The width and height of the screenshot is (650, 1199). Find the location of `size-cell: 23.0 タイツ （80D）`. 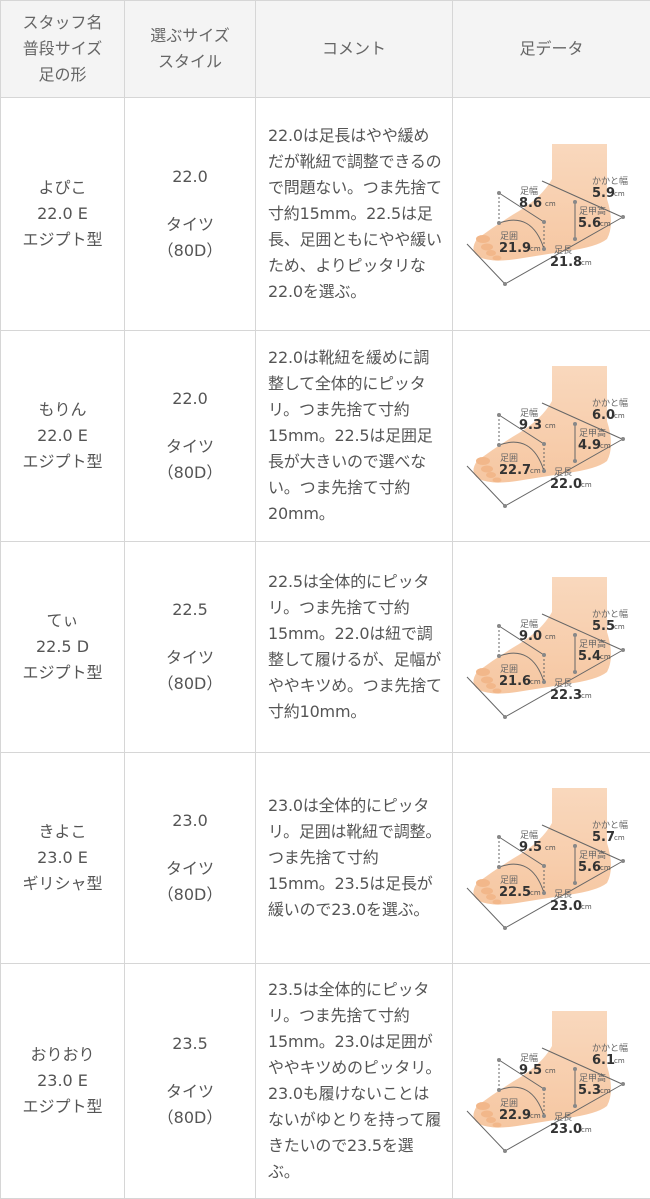

size-cell: 23.0 タイツ （80D） is located at coordinates (190, 858).